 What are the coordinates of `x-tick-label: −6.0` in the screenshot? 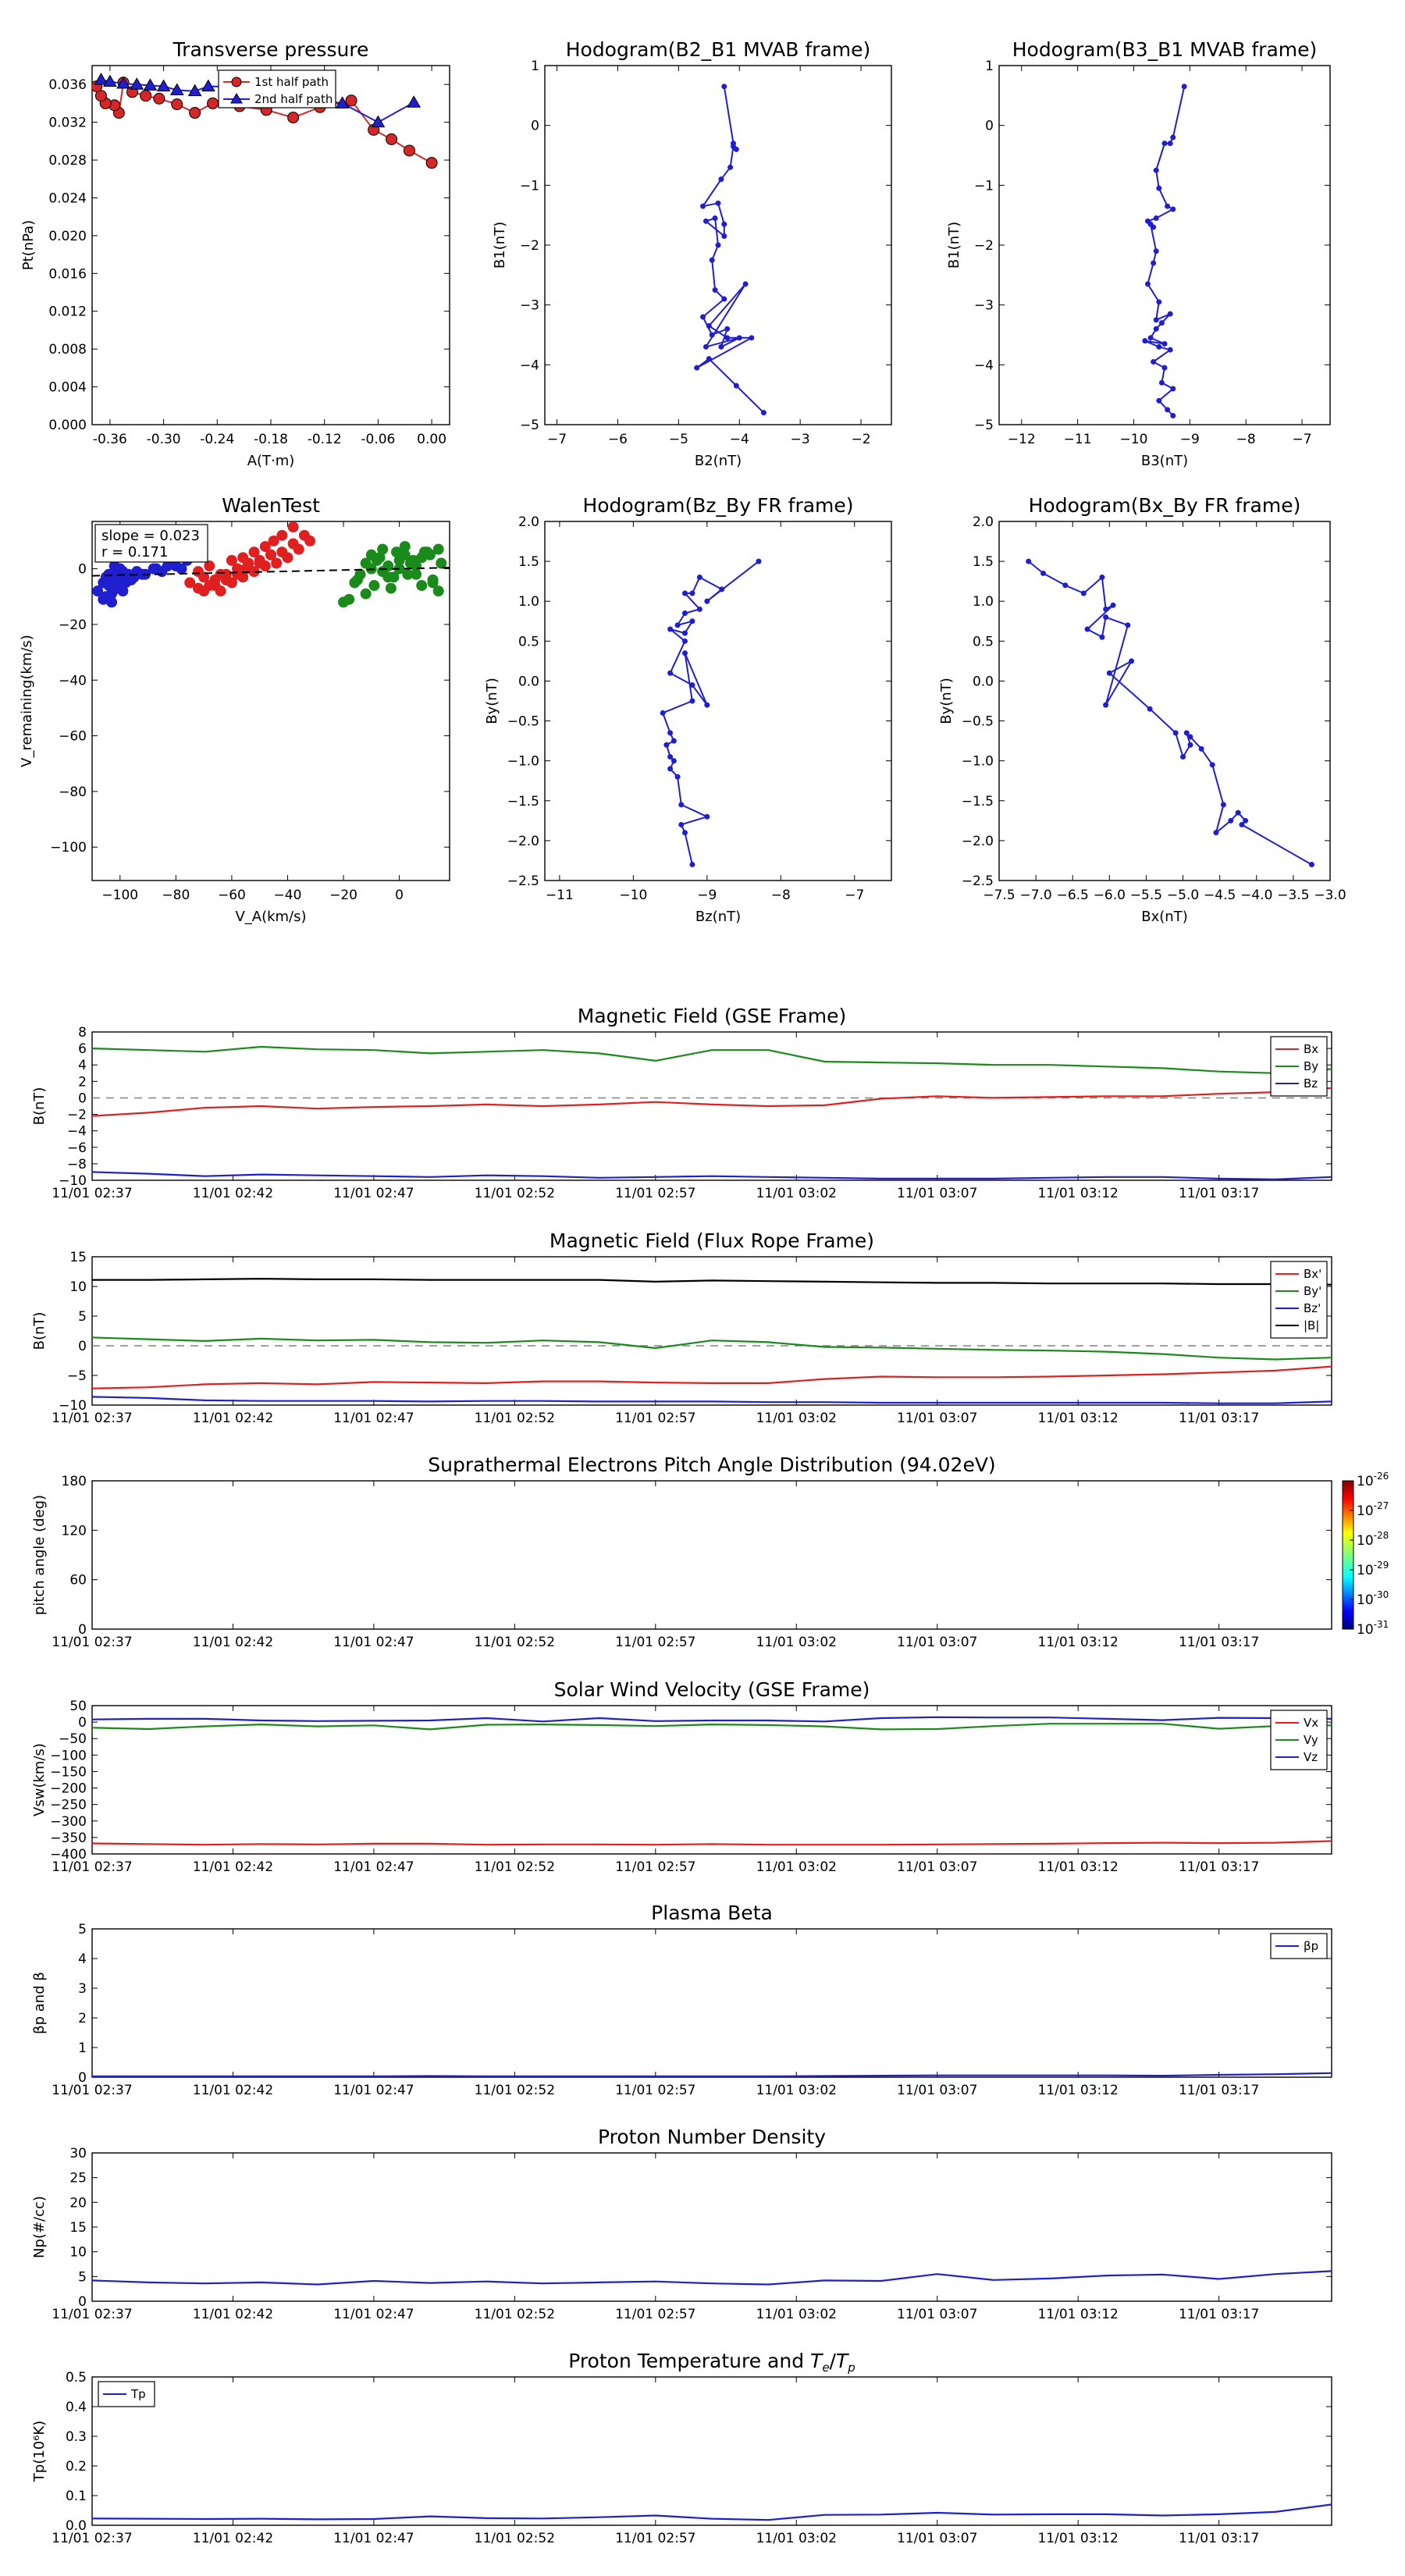 It's located at (1110, 895).